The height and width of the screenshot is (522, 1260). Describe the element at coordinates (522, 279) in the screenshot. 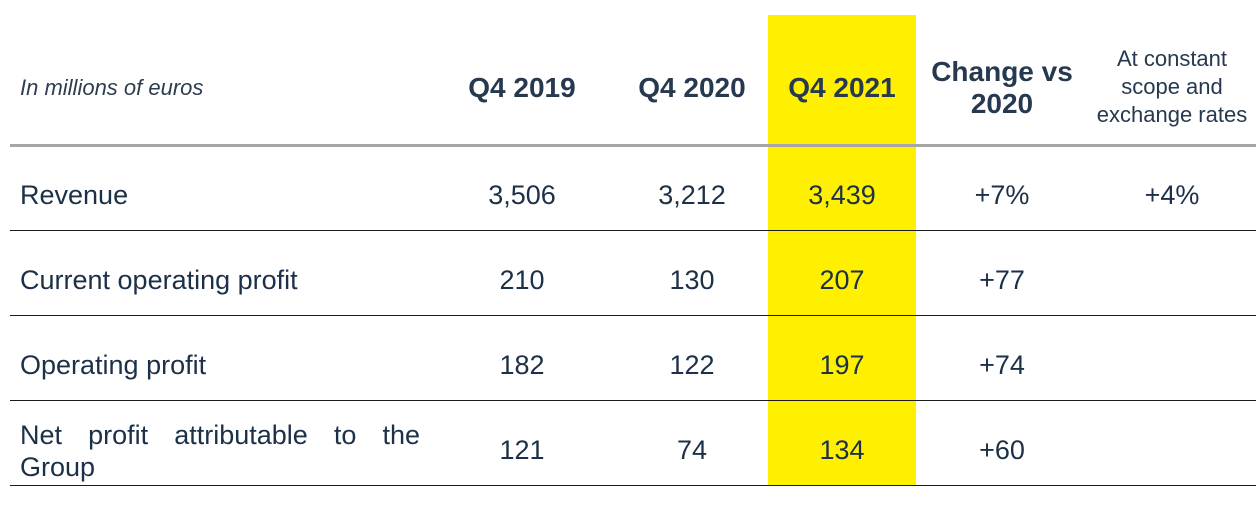

I see `cell-q4-2019: 210` at that location.